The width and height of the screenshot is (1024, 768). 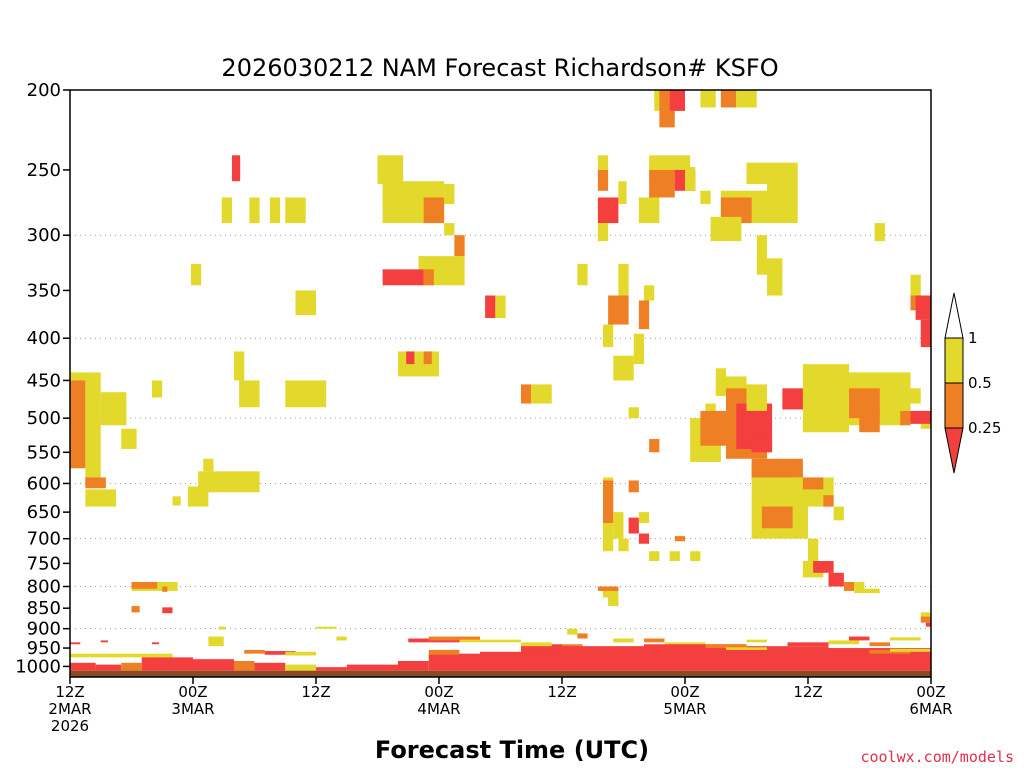 I want to click on legend-bin-orange, so click(x=954, y=405).